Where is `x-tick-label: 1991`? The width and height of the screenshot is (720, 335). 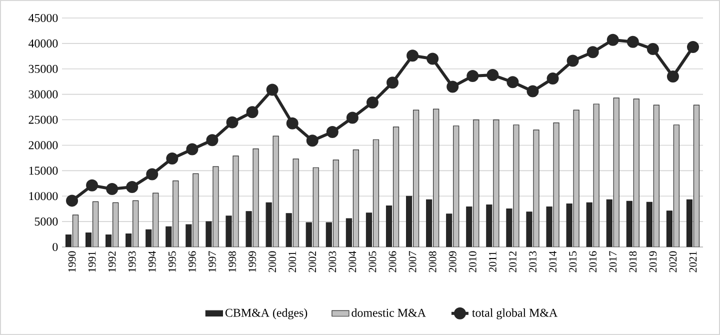
x-tick-label: 1991 is located at coordinates (92, 262).